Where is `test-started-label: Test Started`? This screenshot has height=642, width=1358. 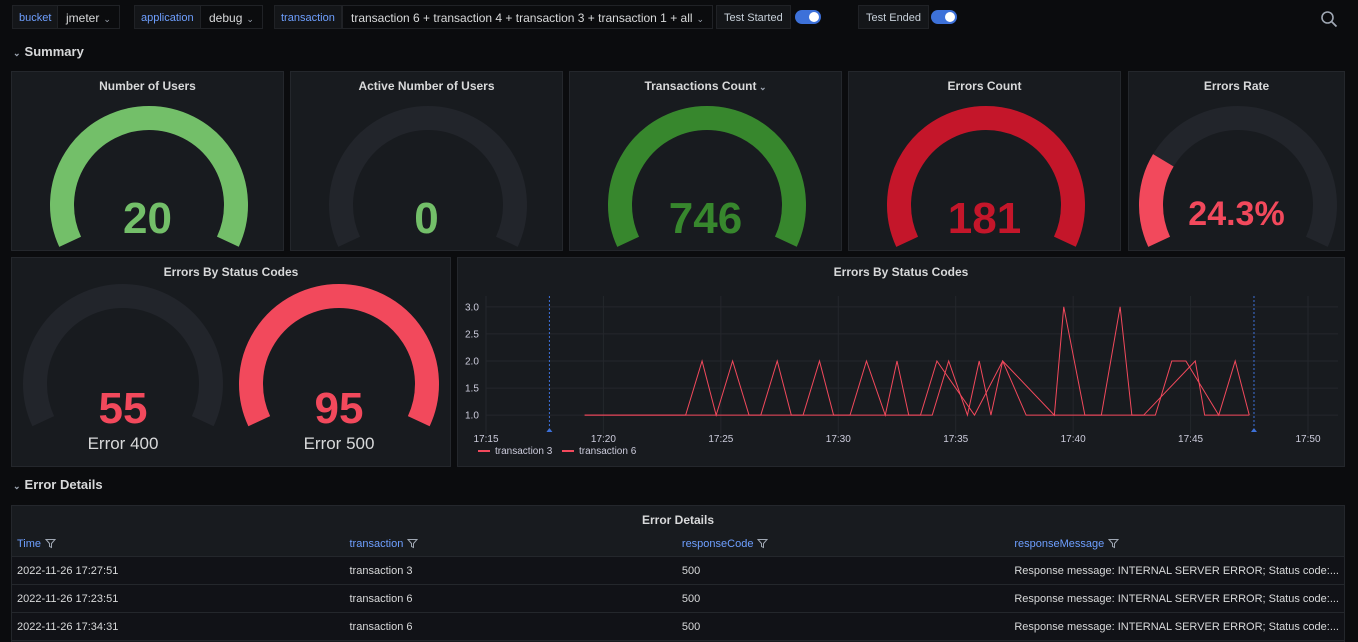 test-started-label: Test Started is located at coordinates (753, 17).